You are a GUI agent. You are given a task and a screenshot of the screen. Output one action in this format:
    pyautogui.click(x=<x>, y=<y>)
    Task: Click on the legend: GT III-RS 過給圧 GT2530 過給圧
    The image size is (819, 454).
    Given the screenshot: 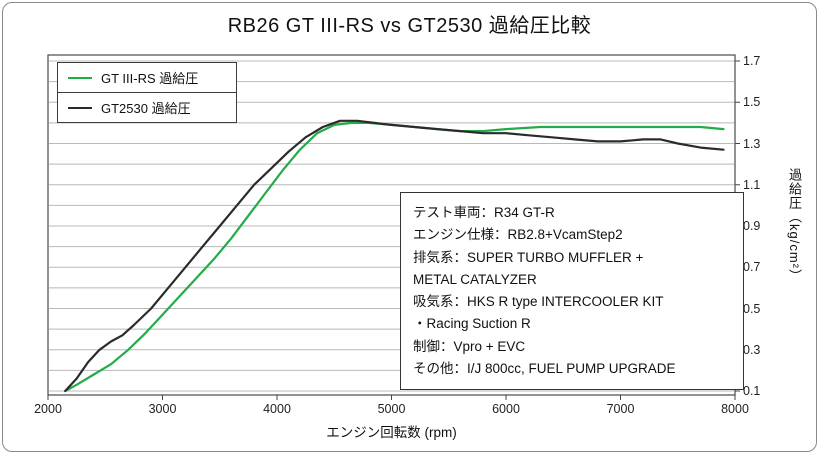 What is the action you would take?
    pyautogui.click(x=147, y=92)
    